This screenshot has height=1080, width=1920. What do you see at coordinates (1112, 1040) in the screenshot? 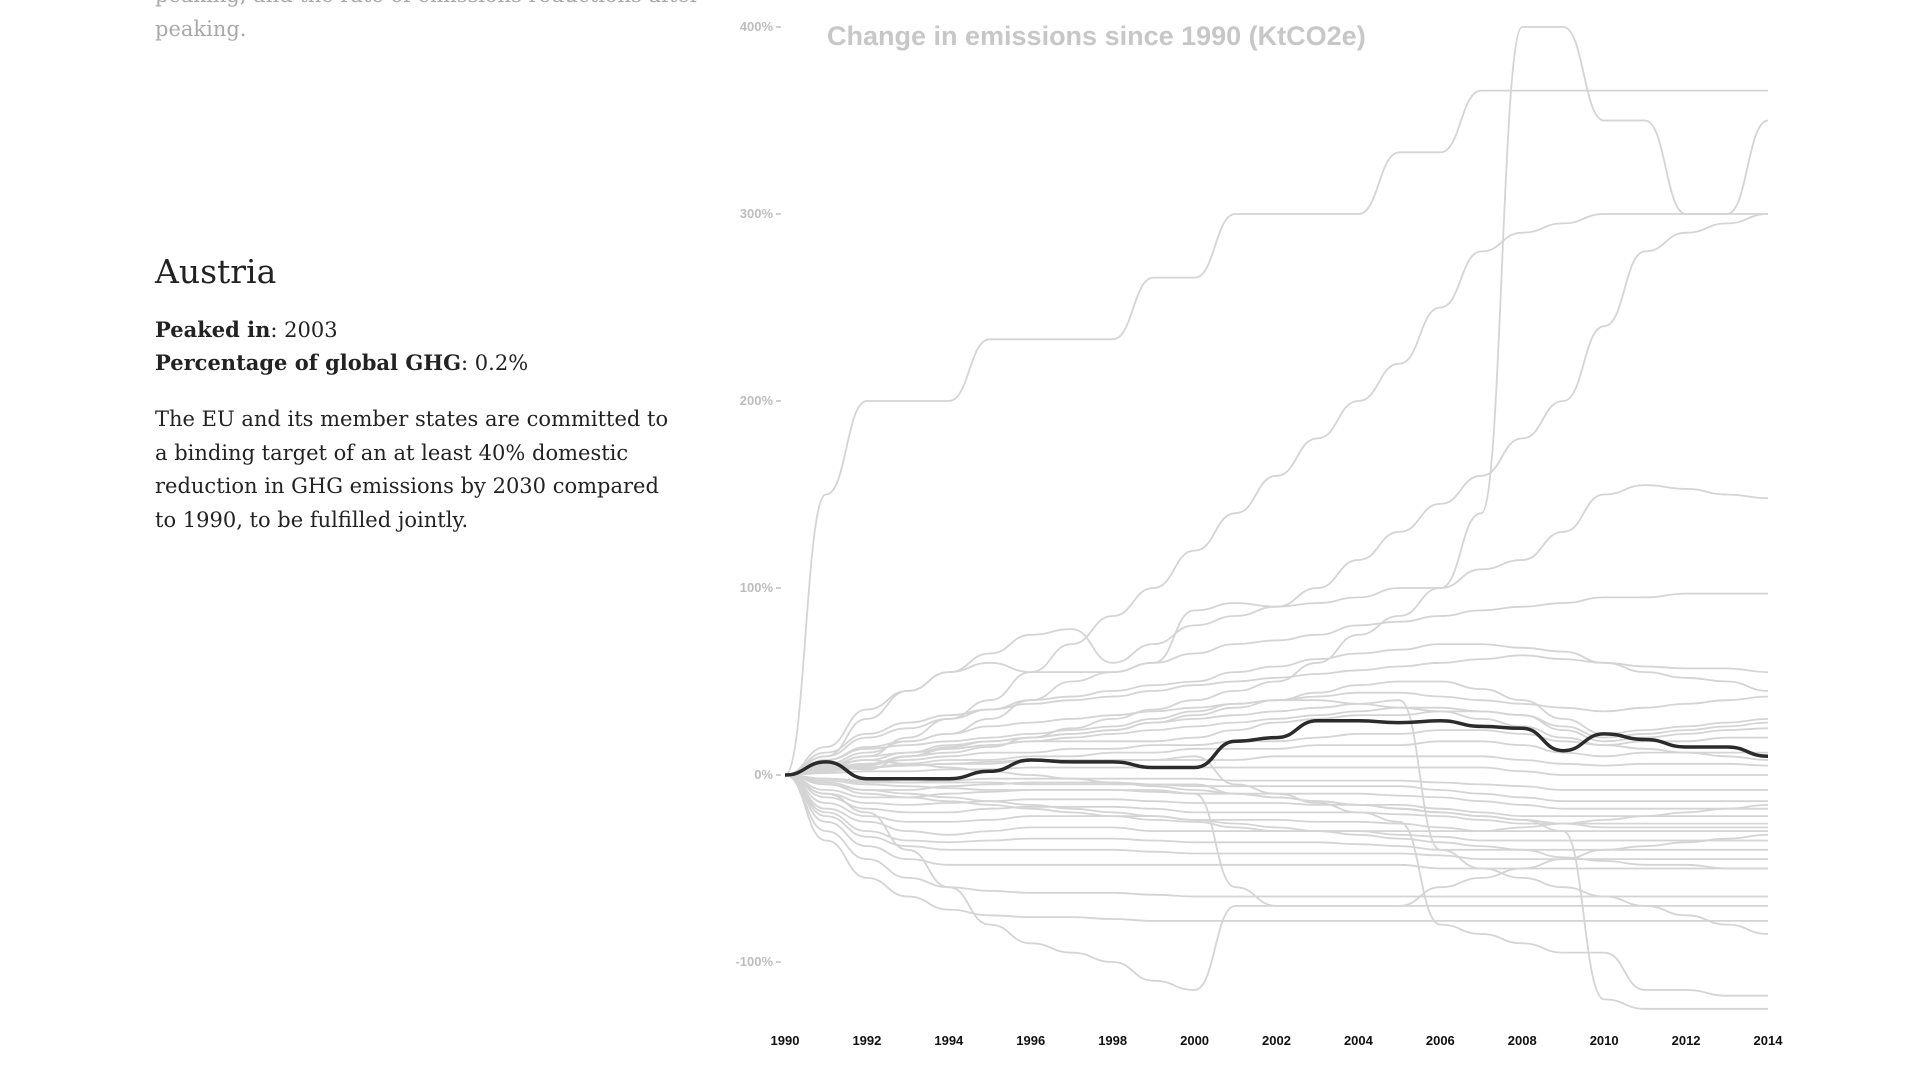
I see `x-tick-label: 1998` at bounding box center [1112, 1040].